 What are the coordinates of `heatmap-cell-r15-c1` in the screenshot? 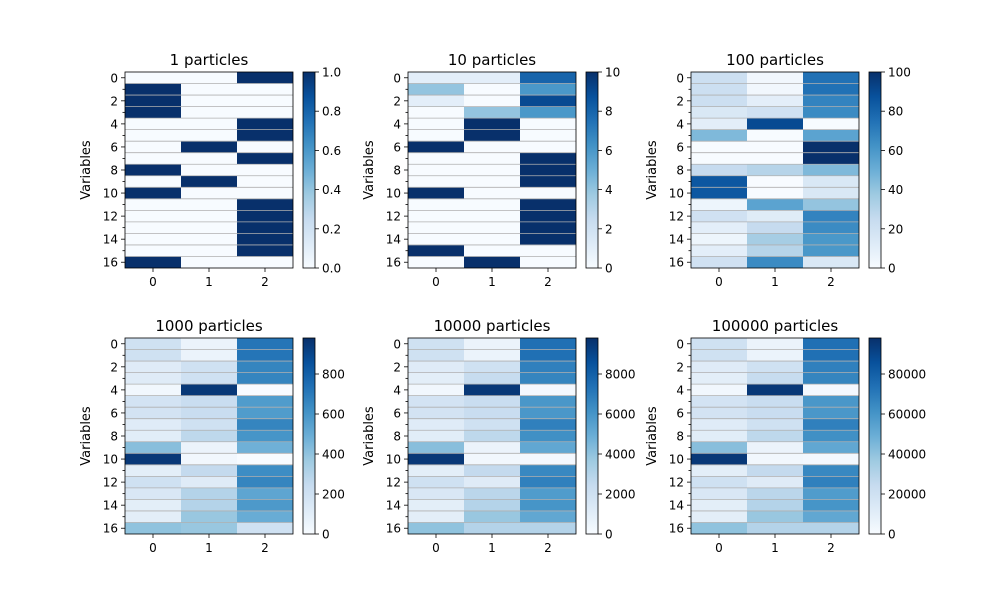 It's located at (775, 516).